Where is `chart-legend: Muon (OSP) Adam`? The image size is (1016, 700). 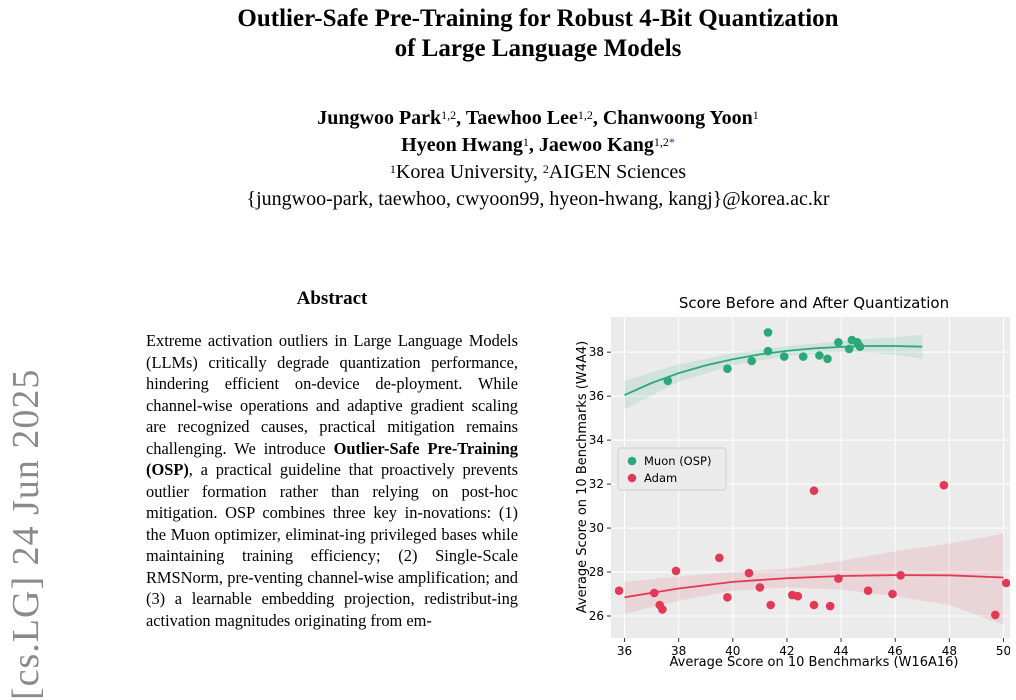
chart-legend: Muon (OSP) Adam is located at coordinates (672, 469).